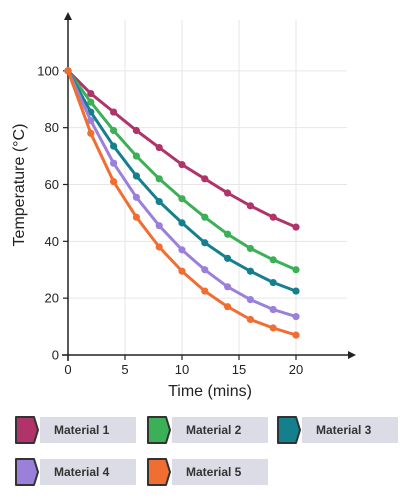 The width and height of the screenshot is (414, 500). Describe the element at coordinates (88, 472) in the screenshot. I see `legend-label-material-4: Material 4` at that location.